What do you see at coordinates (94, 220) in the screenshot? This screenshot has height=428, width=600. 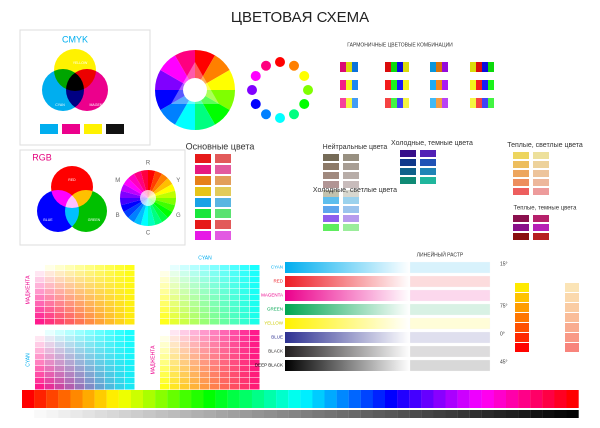 I see `rgb-label: GREEN` at bounding box center [94, 220].